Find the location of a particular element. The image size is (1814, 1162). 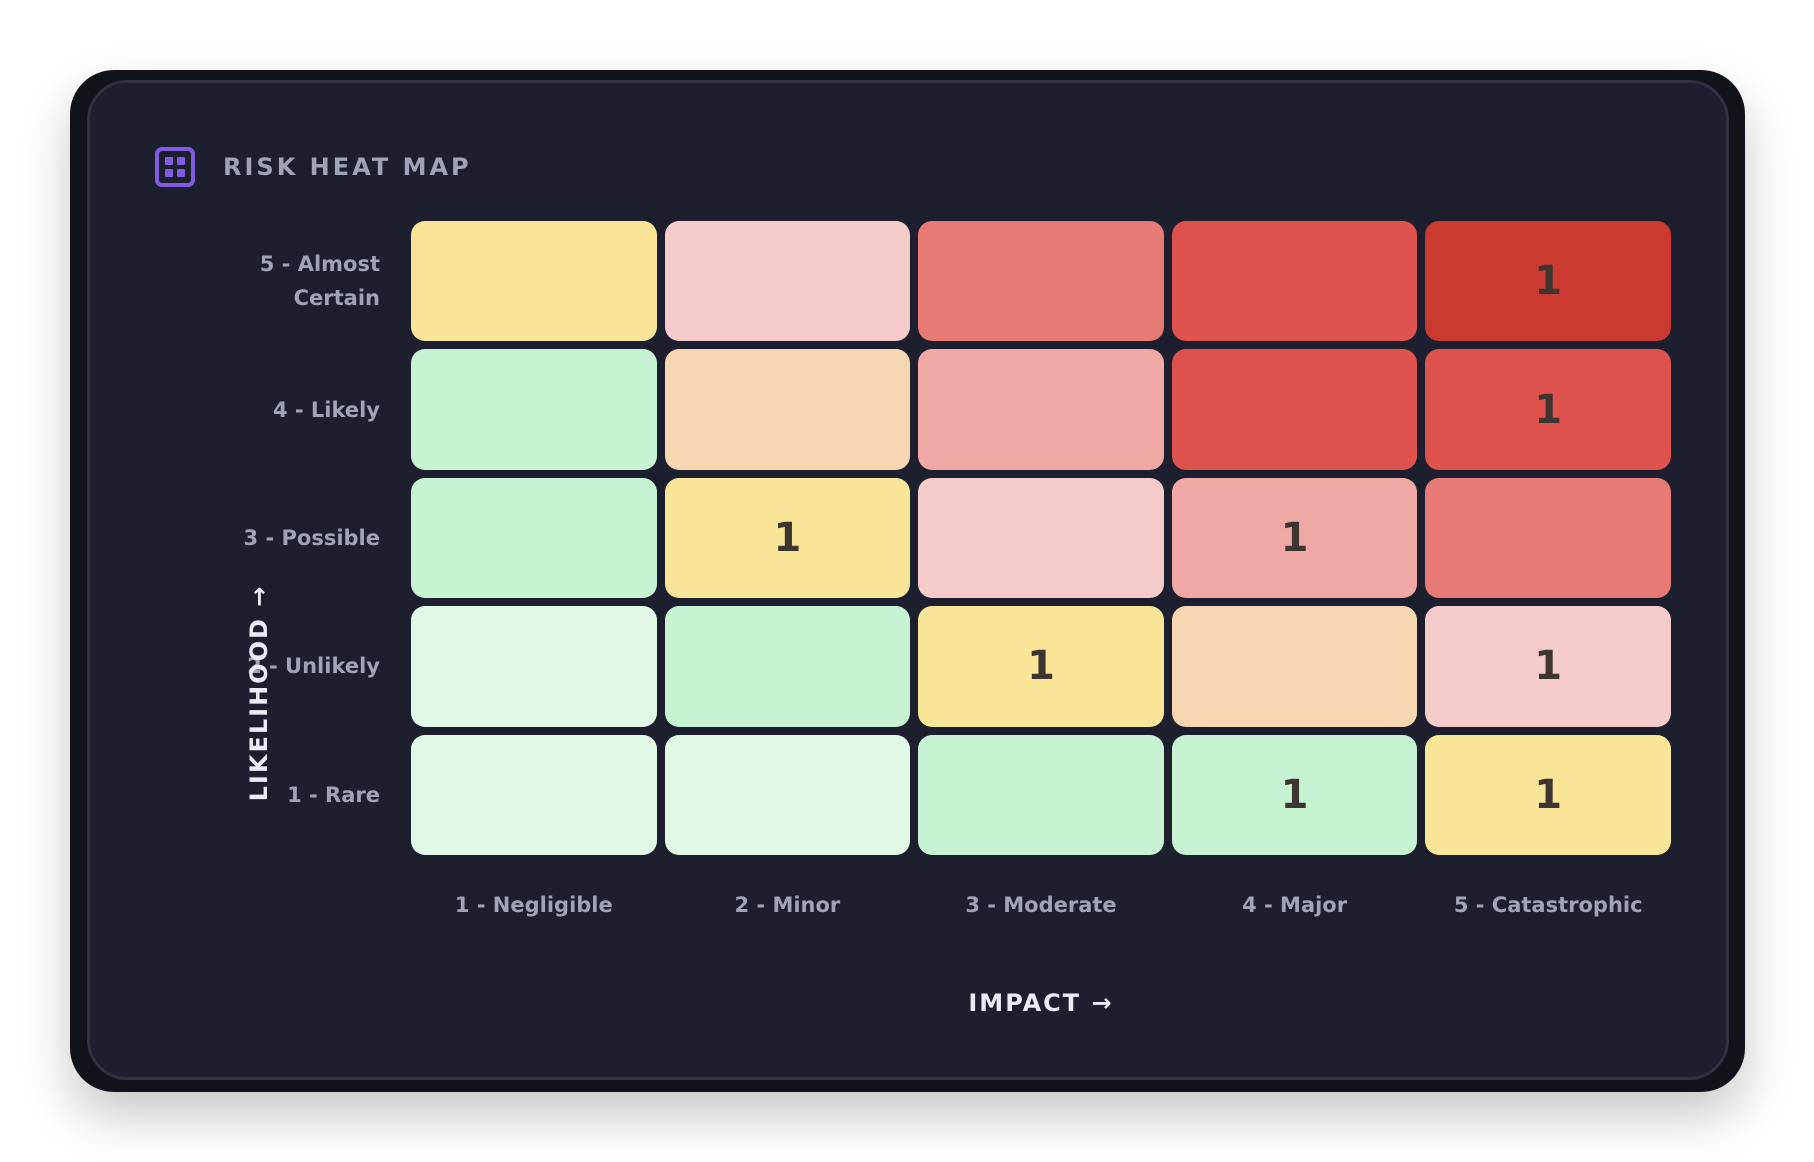

grid-icon is located at coordinates (175, 167).